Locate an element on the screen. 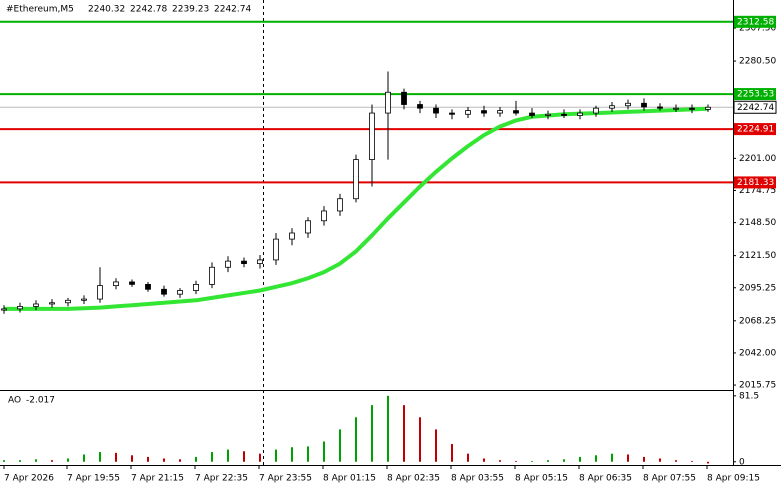 This screenshot has width=781, height=489. indicator-value: -2.017 is located at coordinates (40, 401).